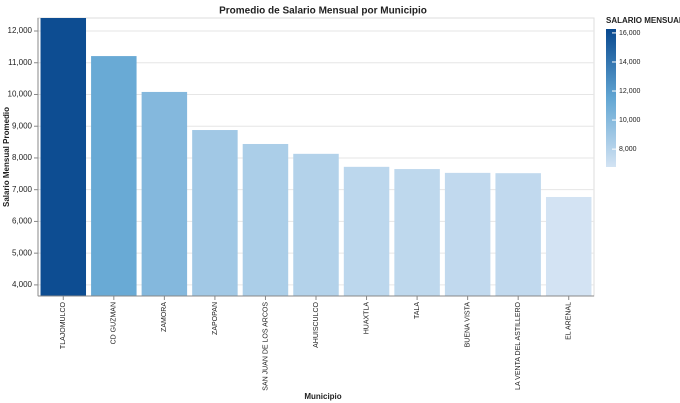 Image resolution: width=680 pixels, height=403 pixels. What do you see at coordinates (569, 321) in the screenshot?
I see `x-tick-label: EL ARENAL` at bounding box center [569, 321].